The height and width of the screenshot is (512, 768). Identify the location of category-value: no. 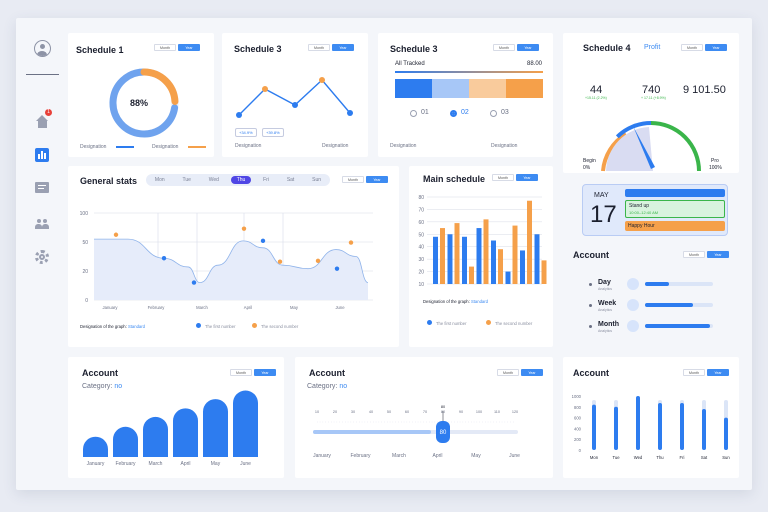
(343, 386).